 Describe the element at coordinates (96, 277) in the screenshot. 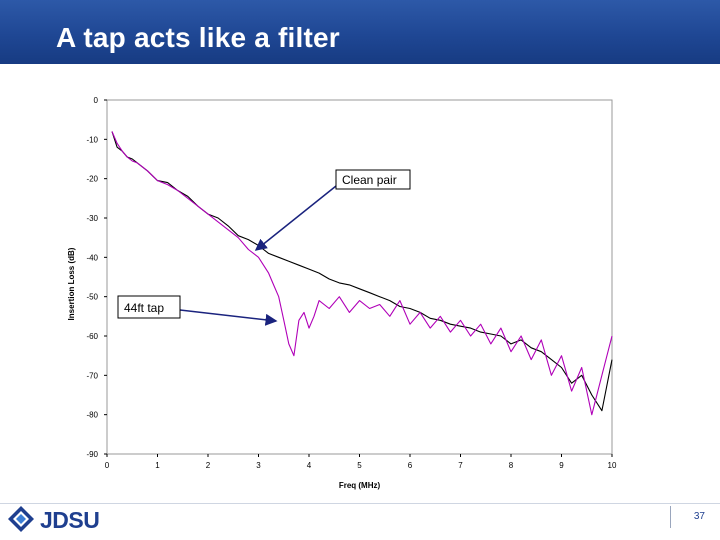

I see `y-axis: 0 -10 -20 -30 -40 -50 -60 -70 -80 -90` at that location.